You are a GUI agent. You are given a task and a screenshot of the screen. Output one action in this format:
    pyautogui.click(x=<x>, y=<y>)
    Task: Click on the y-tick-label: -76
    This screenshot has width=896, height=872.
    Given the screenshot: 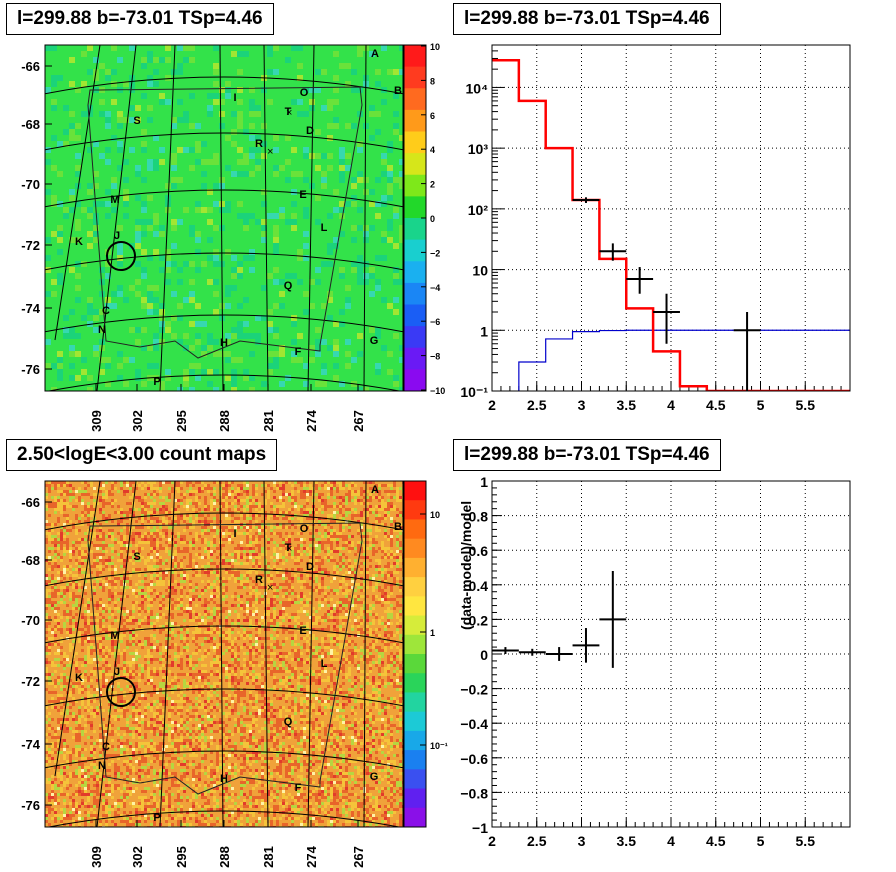 What is the action you would take?
    pyautogui.click(x=30, y=369)
    